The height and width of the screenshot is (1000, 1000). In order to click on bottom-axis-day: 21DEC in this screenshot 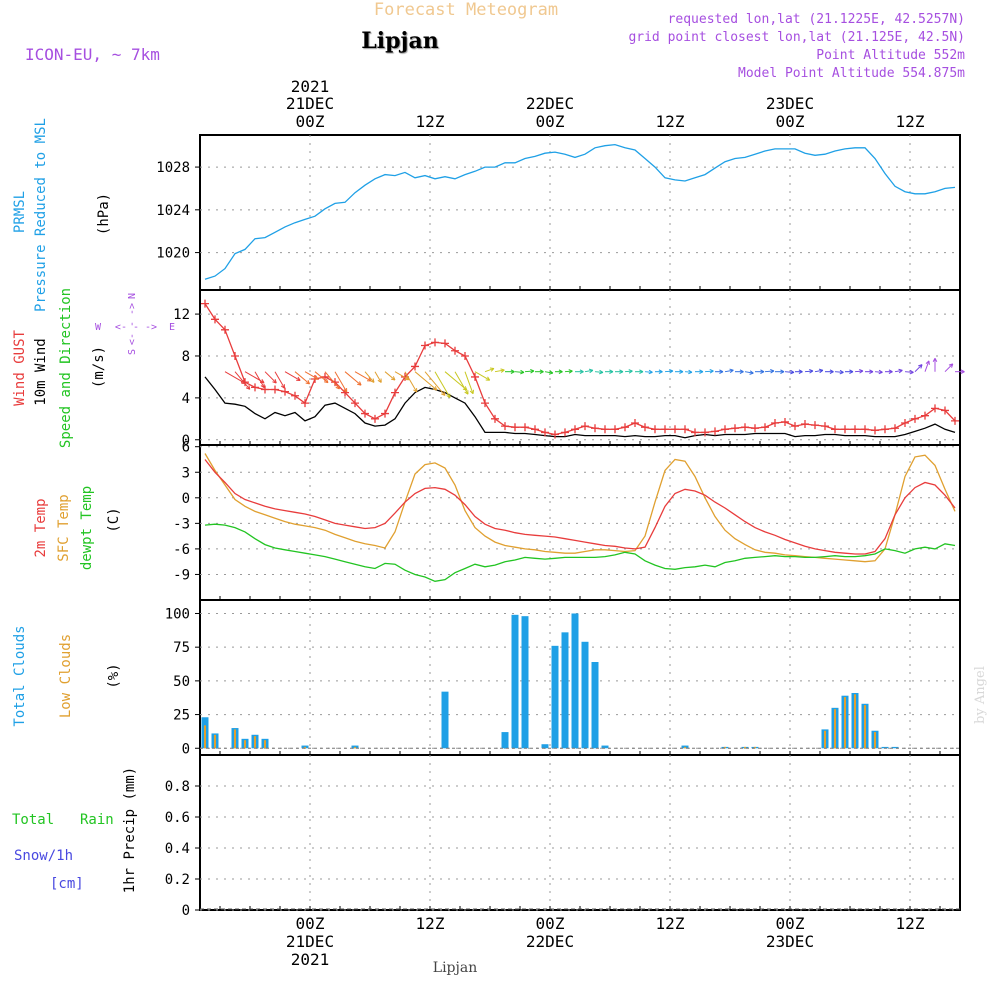, I will do `click(310, 941)`.